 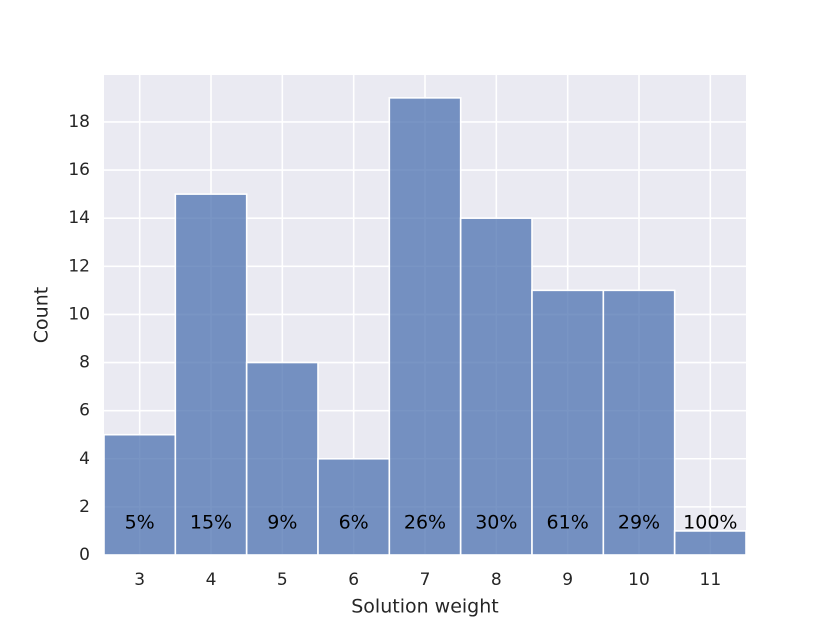 I want to click on y-tick-label: 0, so click(x=84, y=555).